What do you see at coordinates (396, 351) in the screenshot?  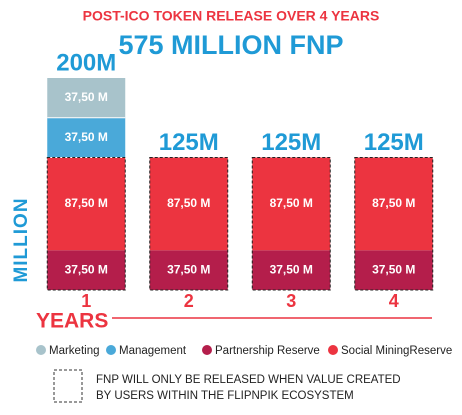 I see `legend-label: Social MiningReserve` at bounding box center [396, 351].